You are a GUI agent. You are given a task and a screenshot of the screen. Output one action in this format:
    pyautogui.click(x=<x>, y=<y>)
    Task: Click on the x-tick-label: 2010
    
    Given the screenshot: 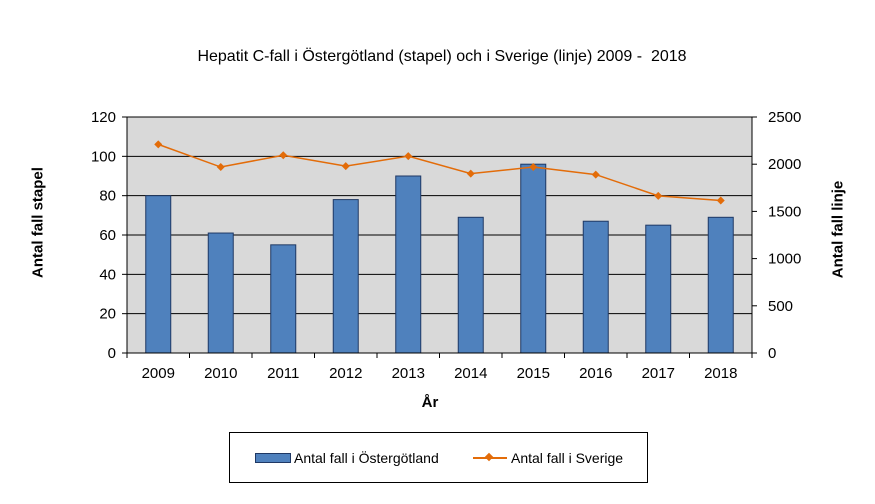 What is the action you would take?
    pyautogui.click(x=220, y=373)
    